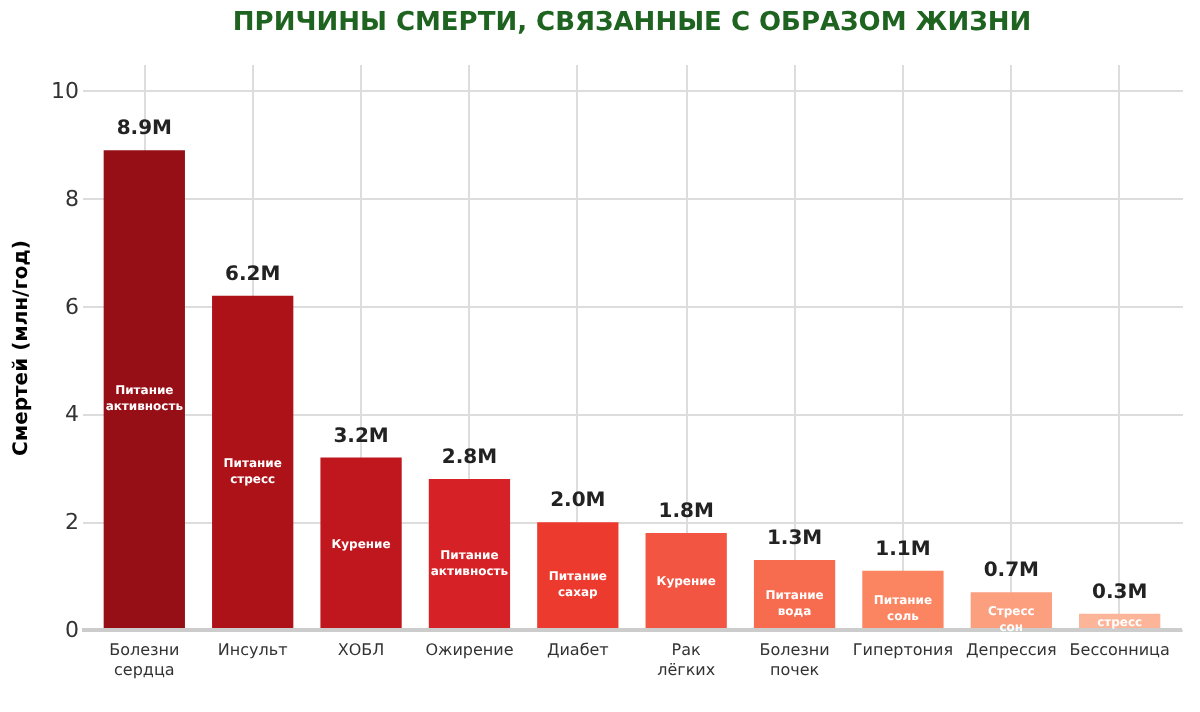 This screenshot has width=1200, height=712. Describe the element at coordinates (65, 90) in the screenshot. I see `y-tick-label: 10` at that location.